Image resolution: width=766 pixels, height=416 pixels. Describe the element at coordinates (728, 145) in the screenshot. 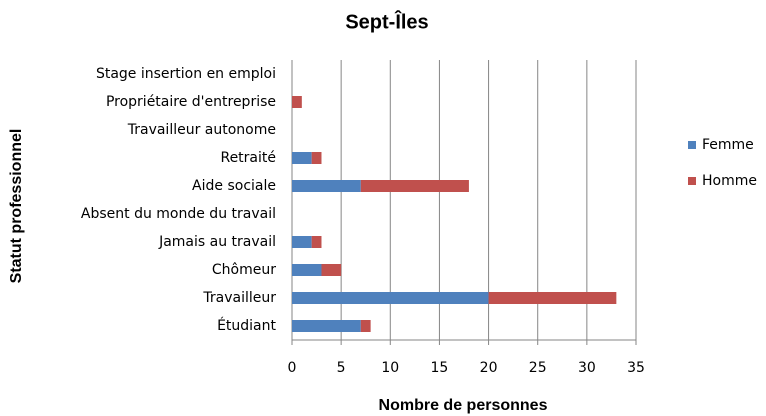

I see `legend-label: Femme` at that location.